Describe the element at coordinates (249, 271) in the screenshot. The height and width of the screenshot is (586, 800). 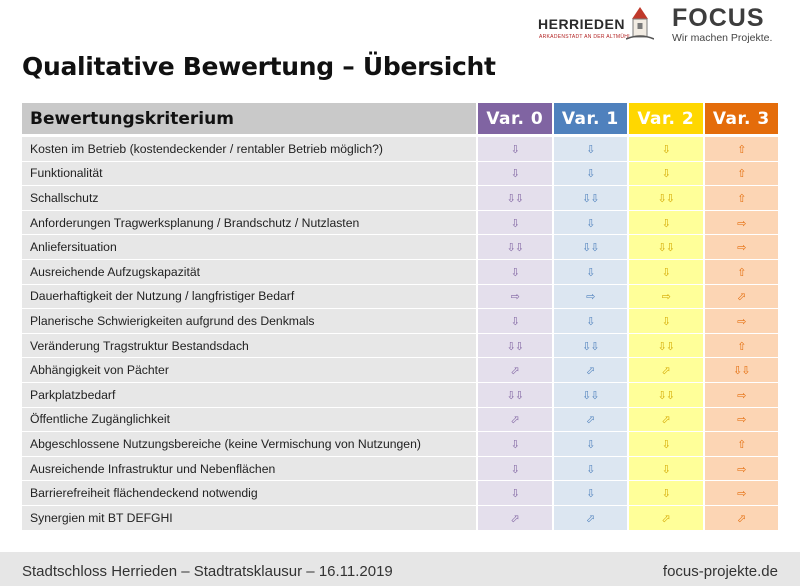
I see `criterion-label: Ausreichende Aufzugskapazität` at that location.